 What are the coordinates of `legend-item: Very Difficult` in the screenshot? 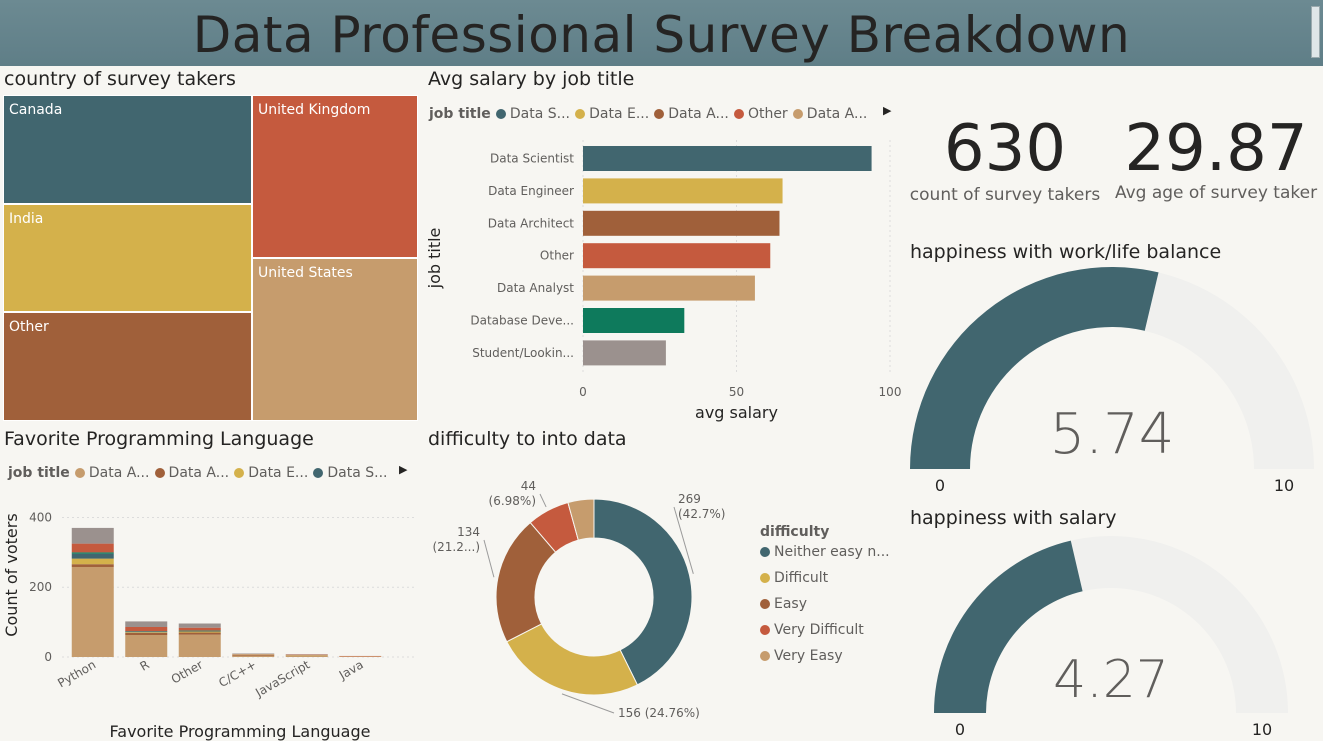 It's located at (825, 635).